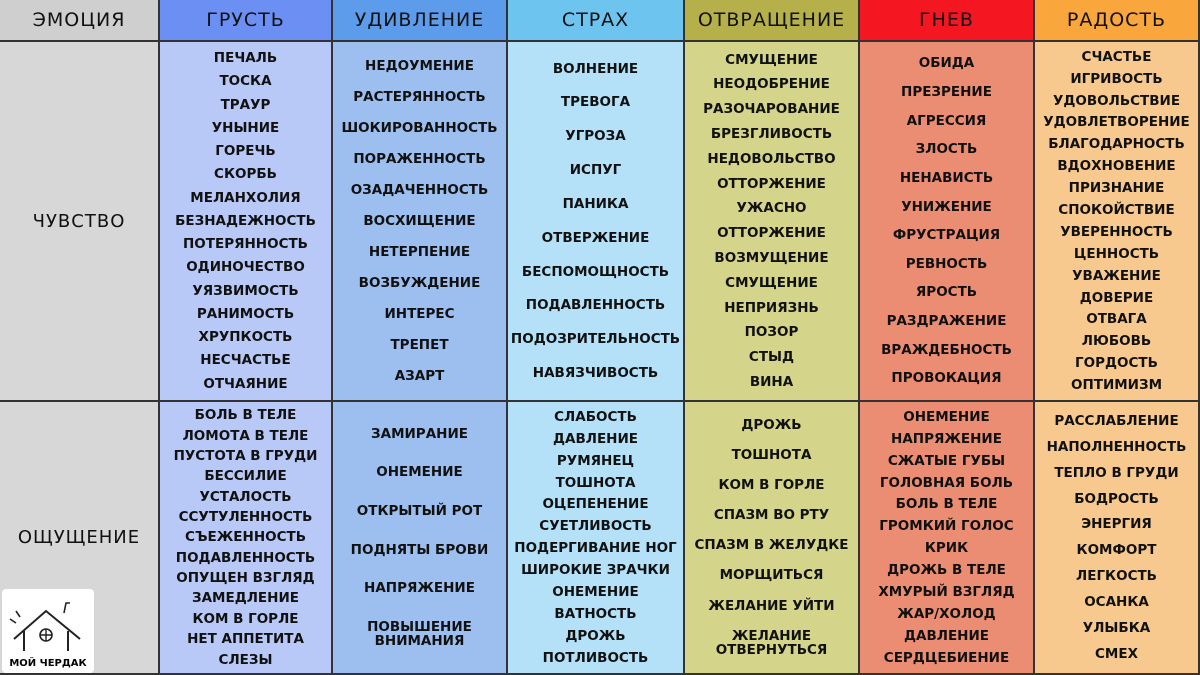 The width and height of the screenshot is (1200, 675). Describe the element at coordinates (946, 526) in the screenshot. I see `cell-item: ГРОМКИЙ ГОЛОС` at that location.